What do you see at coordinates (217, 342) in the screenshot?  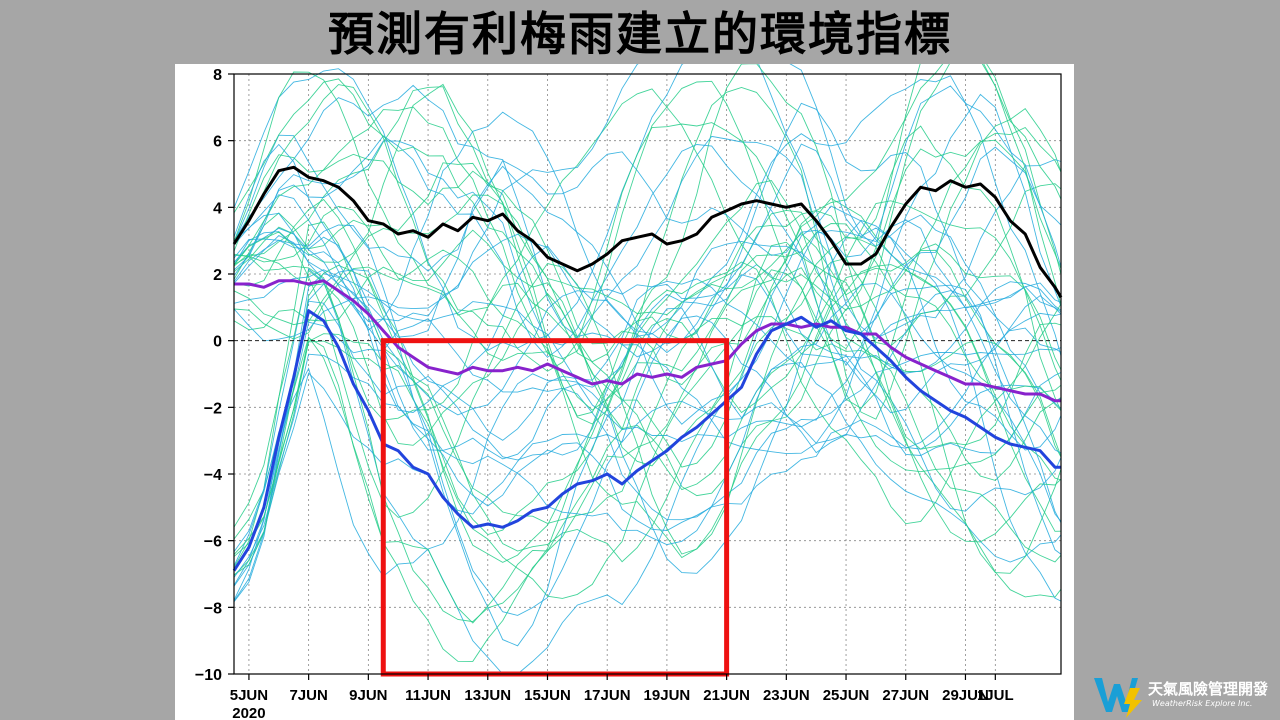 I see `y-tick-label: 0` at bounding box center [217, 342].